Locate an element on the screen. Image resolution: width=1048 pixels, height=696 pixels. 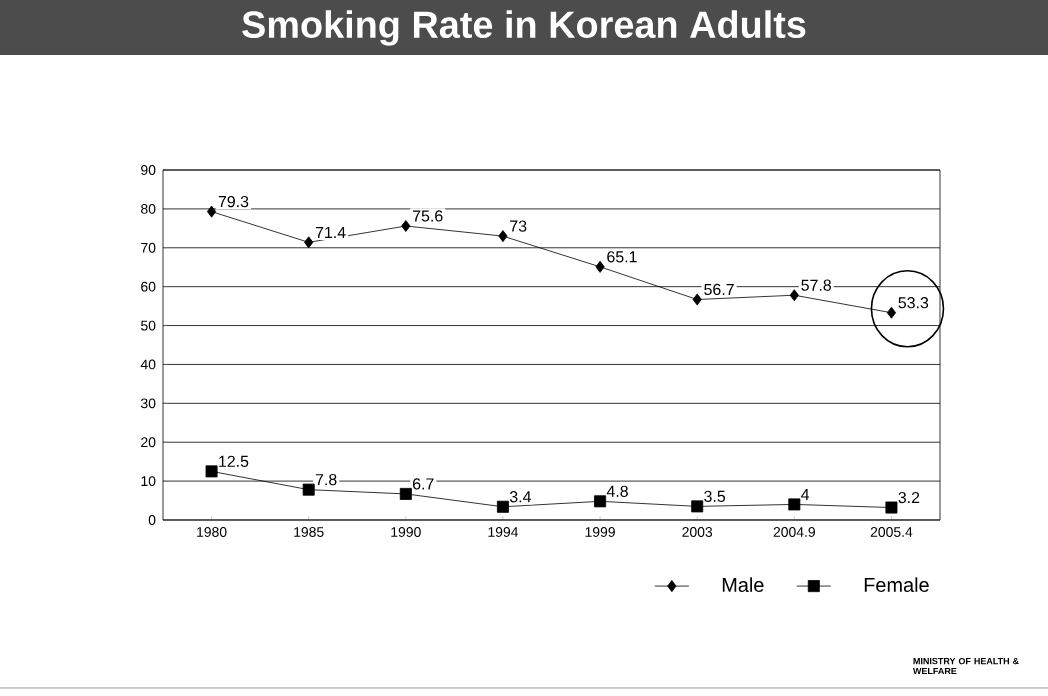
chart-title: Smoking Rate in Korean Adults is located at coordinates (524, 28).